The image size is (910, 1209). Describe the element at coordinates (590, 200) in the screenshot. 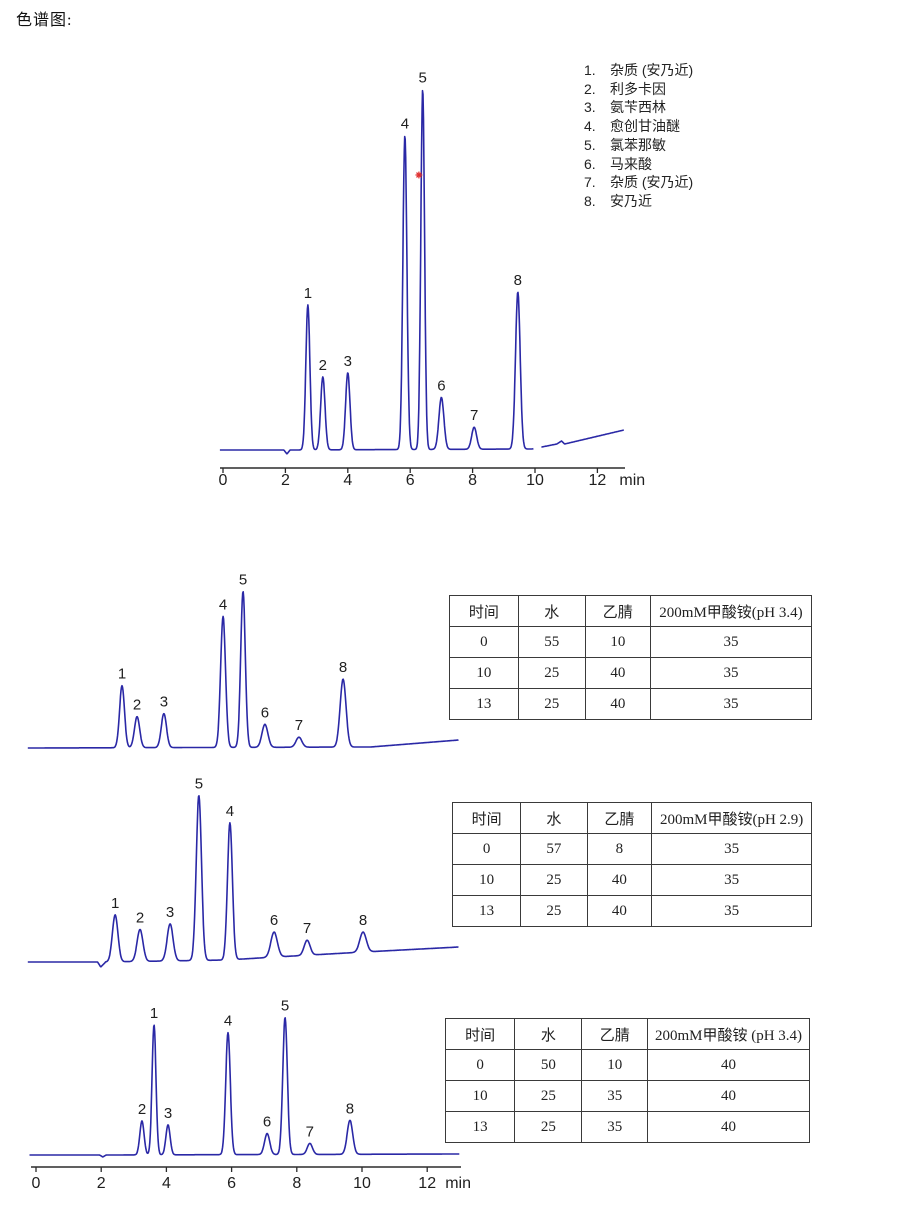

I see `legend-item-number: 8.` at that location.